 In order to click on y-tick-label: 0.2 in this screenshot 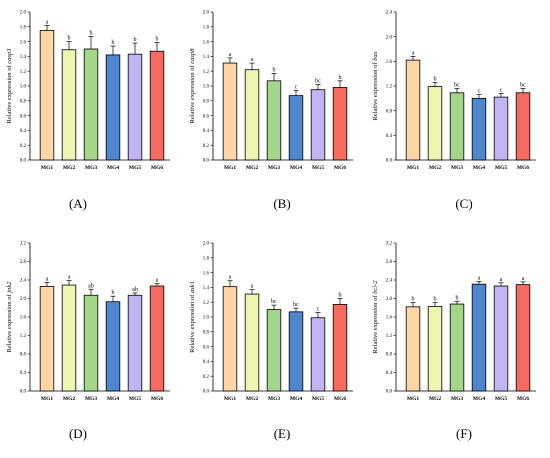, I will do `click(206, 146)`.